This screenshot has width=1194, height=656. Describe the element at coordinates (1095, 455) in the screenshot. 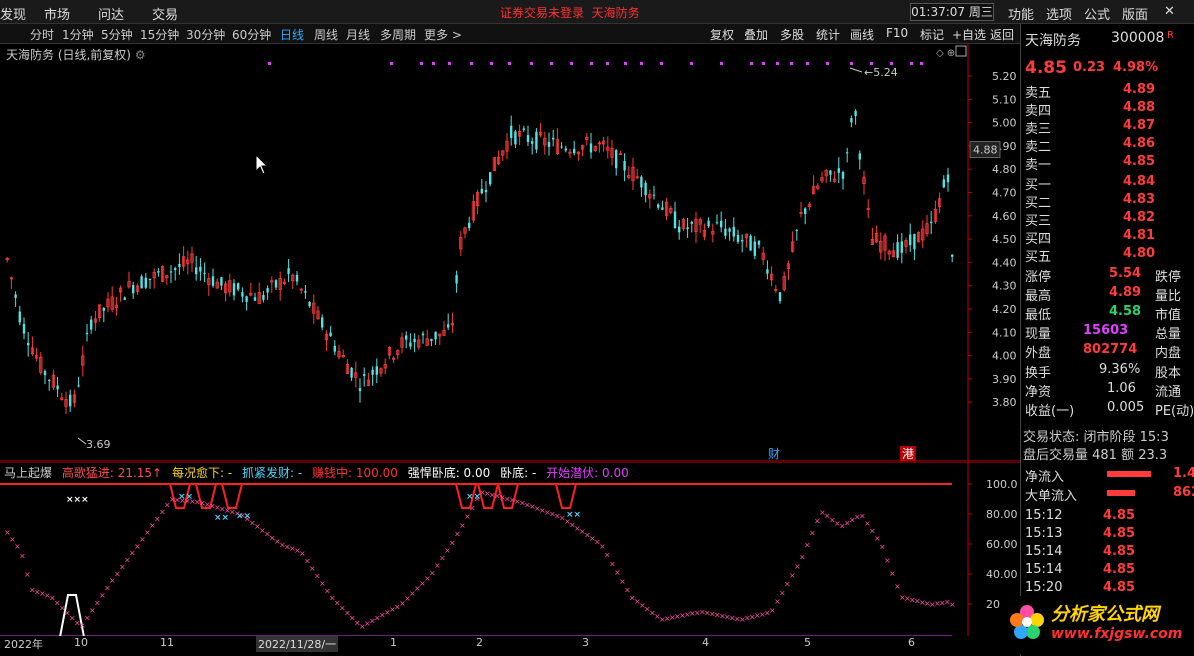

I see `after-hours: 盘后交易量 481 额 23.3` at that location.